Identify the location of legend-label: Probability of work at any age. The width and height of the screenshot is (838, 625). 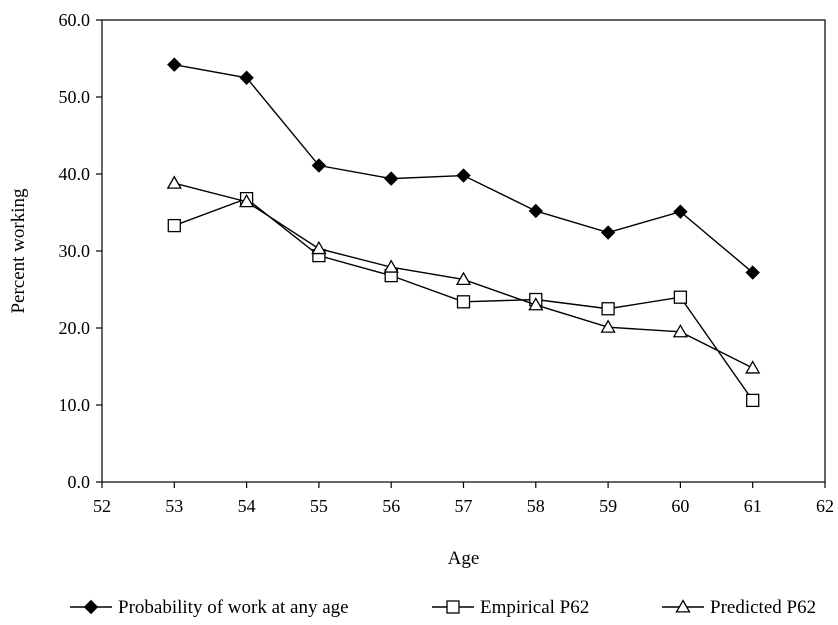
(233, 607).